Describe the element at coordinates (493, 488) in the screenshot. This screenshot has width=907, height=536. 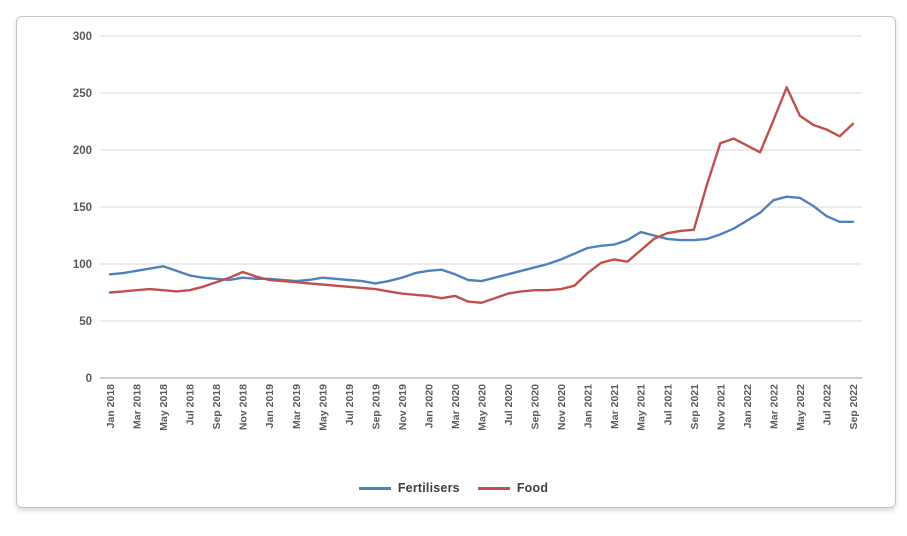
I see `food-line-swatch-icon` at that location.